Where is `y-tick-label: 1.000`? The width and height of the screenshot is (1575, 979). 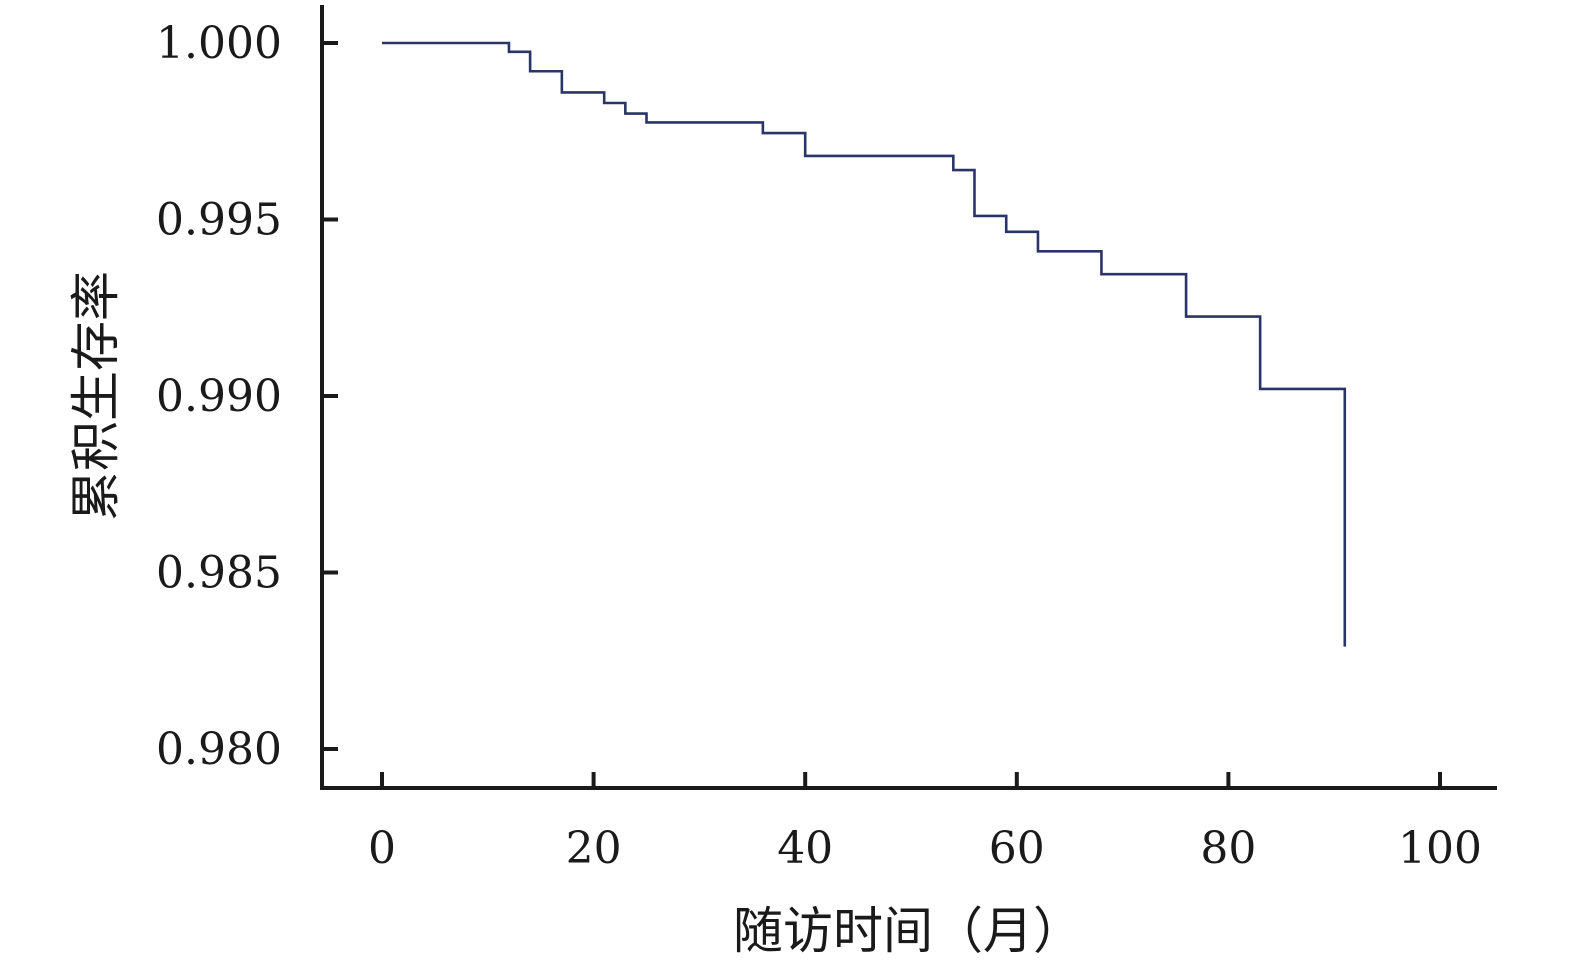
y-tick-label: 1.000 is located at coordinates (219, 43).